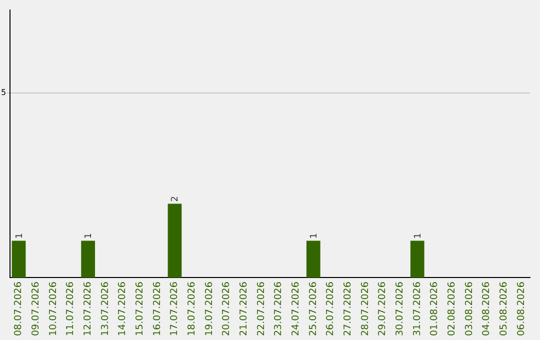 The image size is (540, 340). Describe the element at coordinates (504, 309) in the screenshot. I see `x-tick-label: 05.08.2026` at that location.